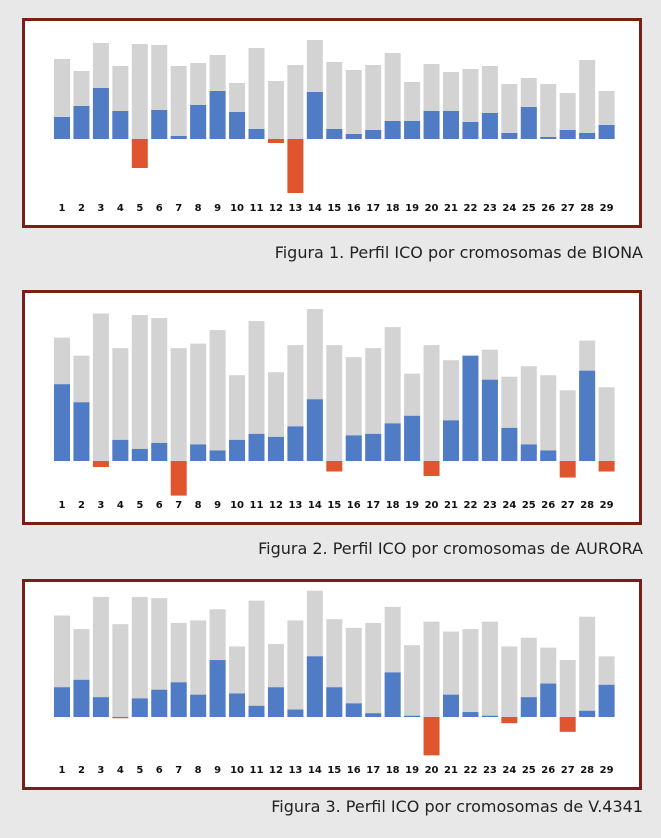 The image size is (661, 838). Describe the element at coordinates (81, 208) in the screenshot. I see `x-tick-label: 2` at that location.